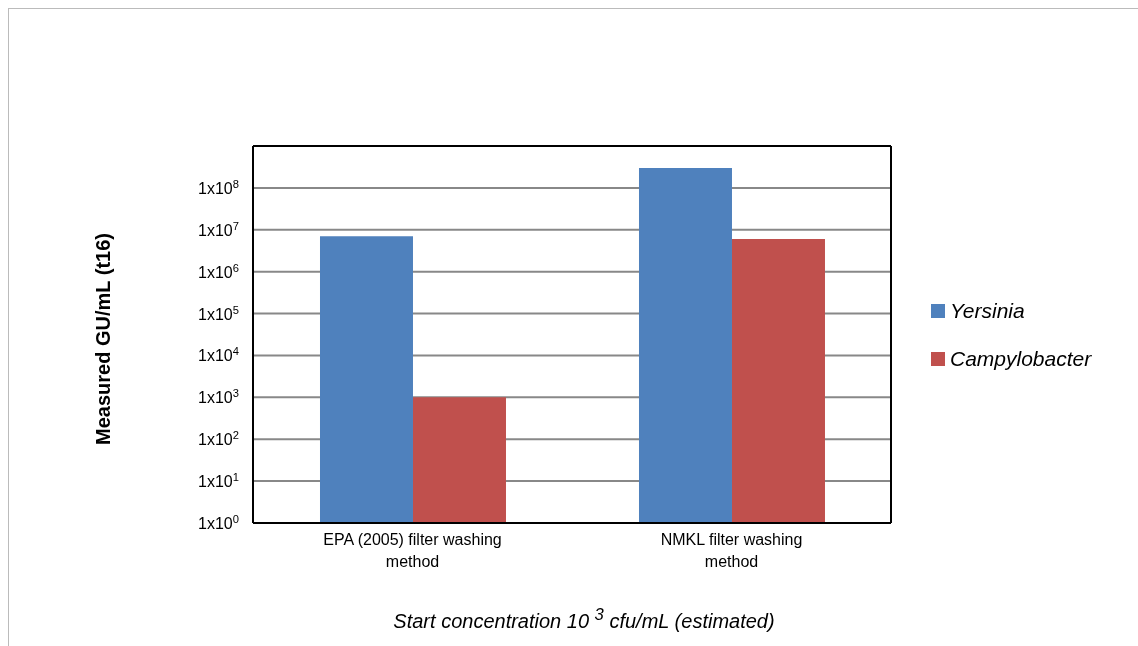 This screenshot has width=1138, height=646. I want to click on x-tick-label: NMKL filter washing method, so click(731, 550).